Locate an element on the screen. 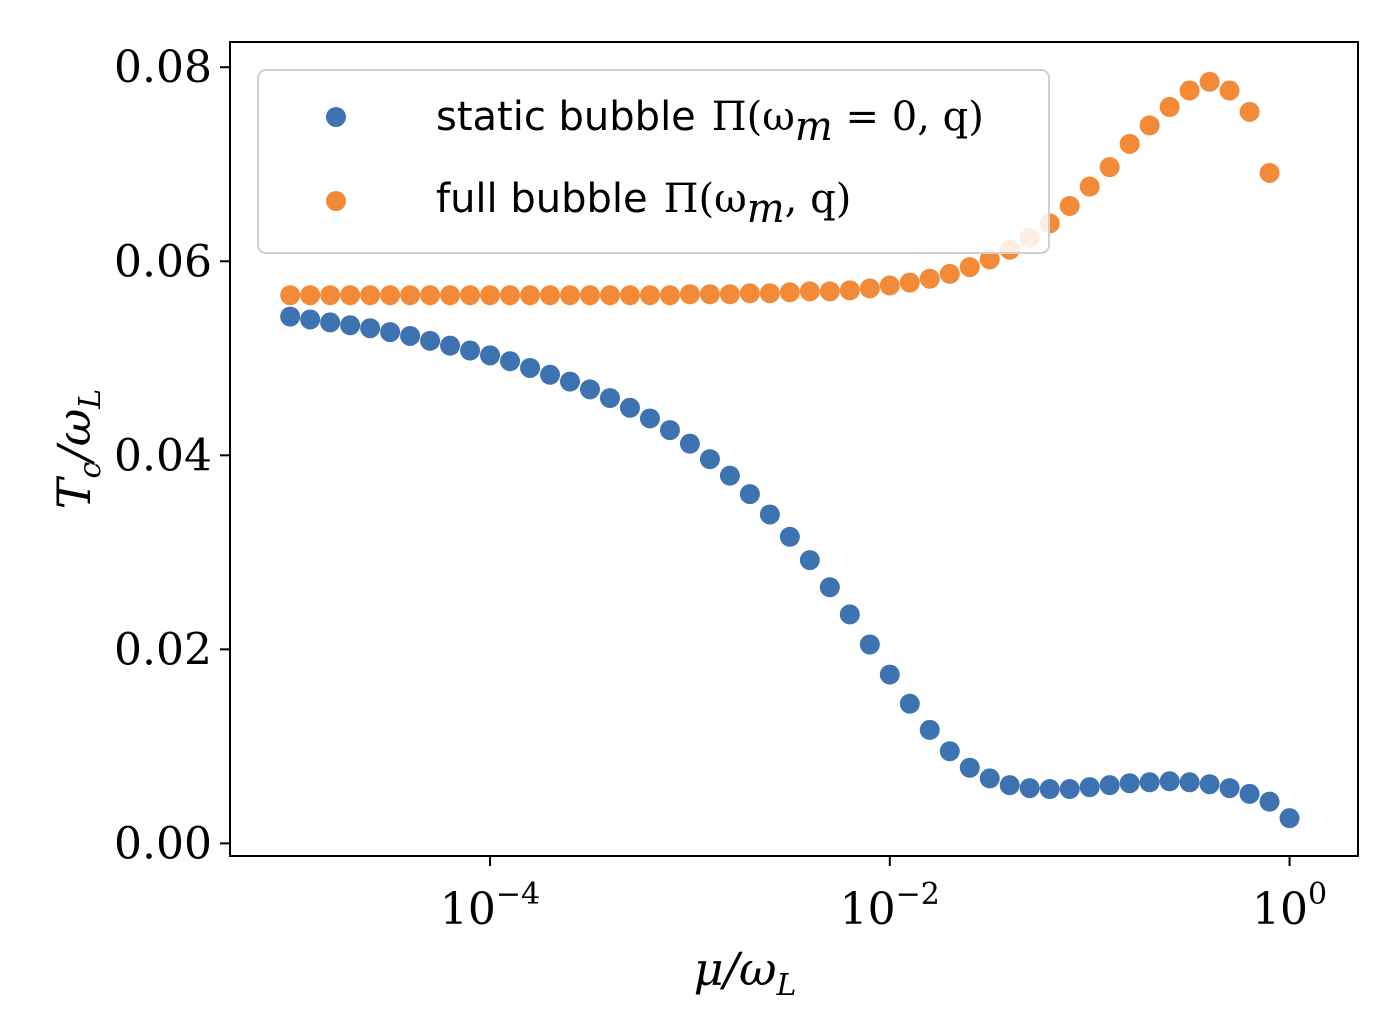 This screenshot has width=1390, height=1022. legend-marker-static is located at coordinates (336, 117).